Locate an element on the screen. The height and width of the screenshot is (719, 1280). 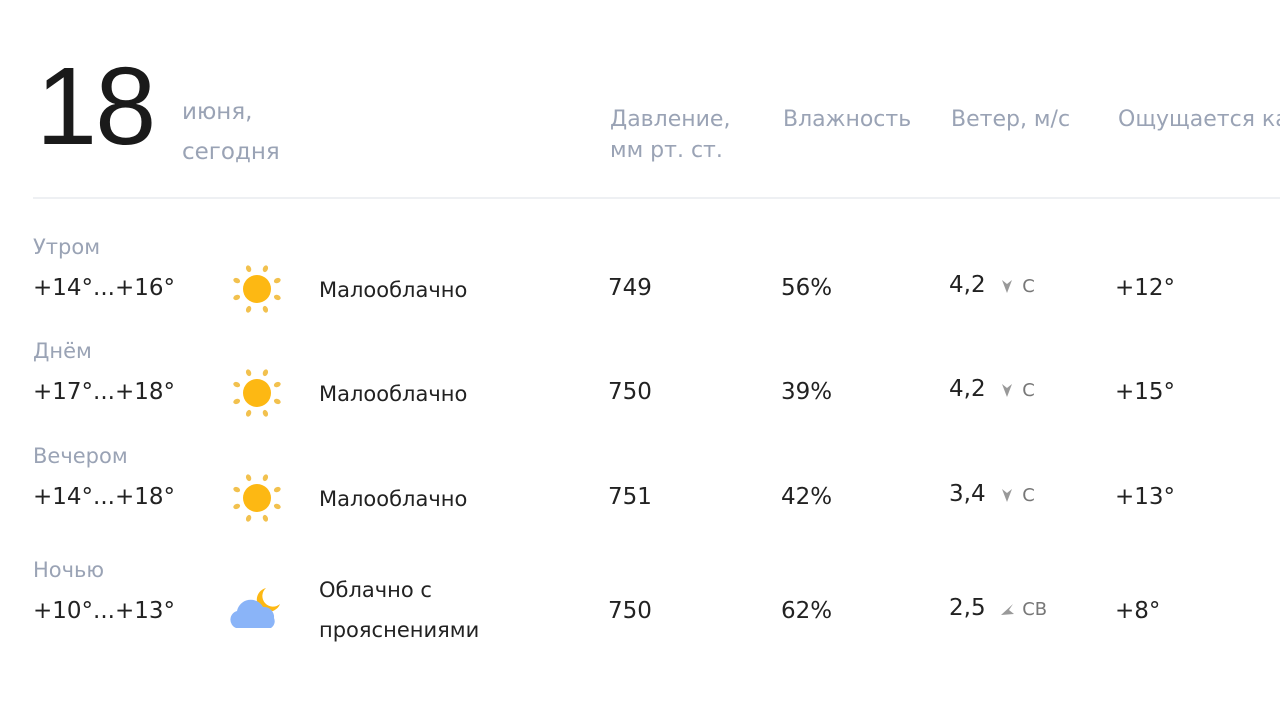
feels-like-value: +13° is located at coordinates (1145, 497).